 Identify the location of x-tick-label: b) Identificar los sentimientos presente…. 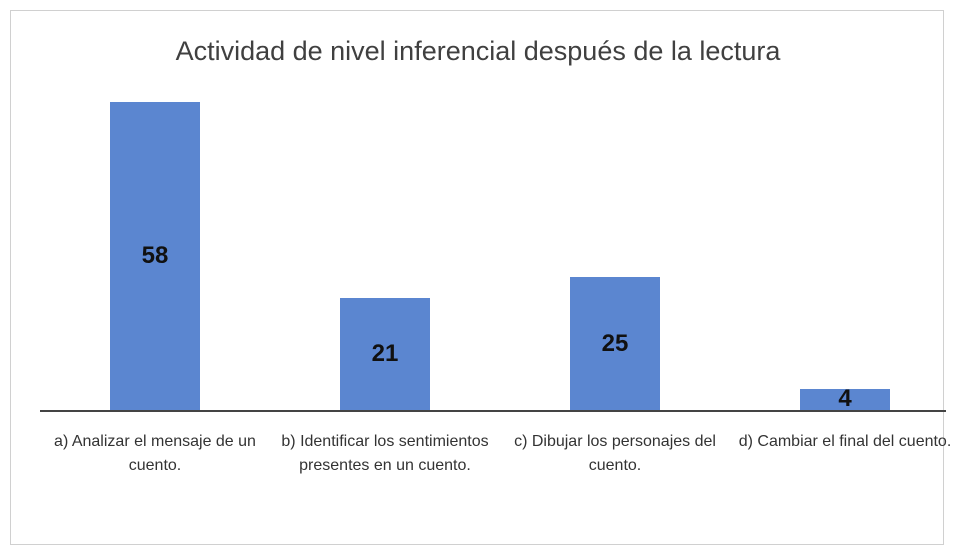
(385, 453).